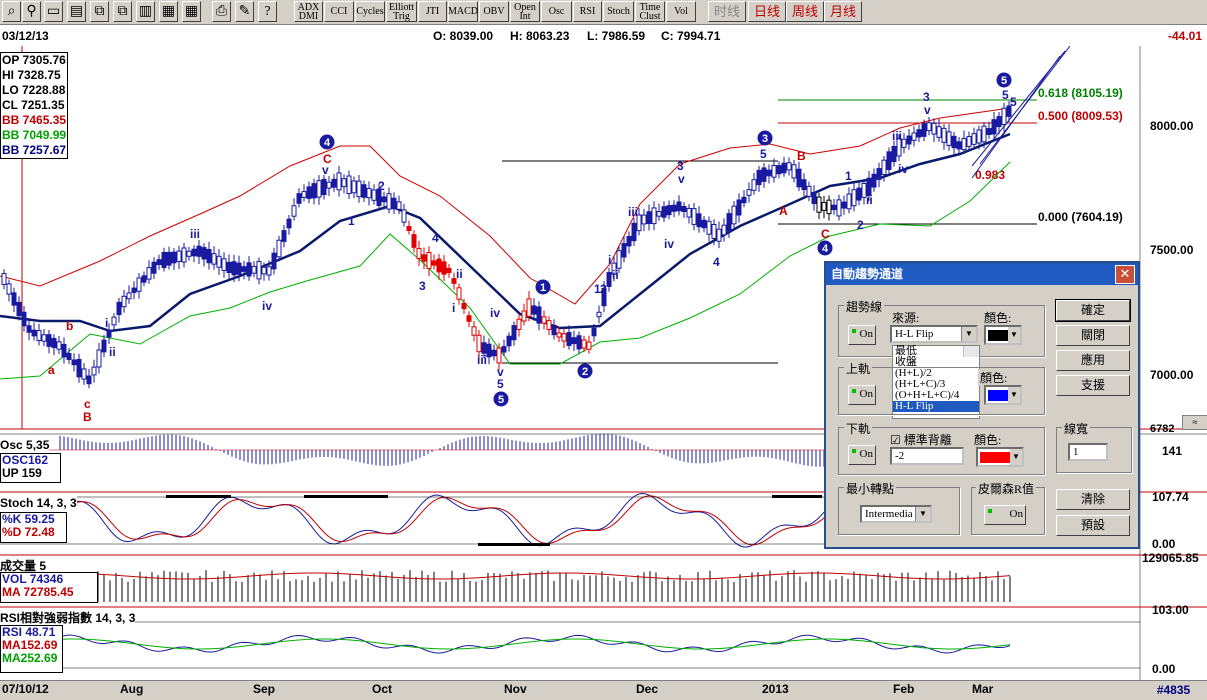 The image size is (1207, 700). What do you see at coordinates (1194, 422) in the screenshot?
I see `scale-icon: ≈` at bounding box center [1194, 422].